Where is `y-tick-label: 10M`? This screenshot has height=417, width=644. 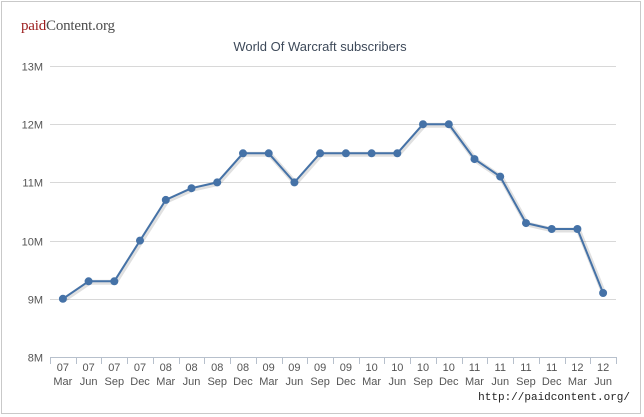
y-tick-label: 10M is located at coordinates (32, 243).